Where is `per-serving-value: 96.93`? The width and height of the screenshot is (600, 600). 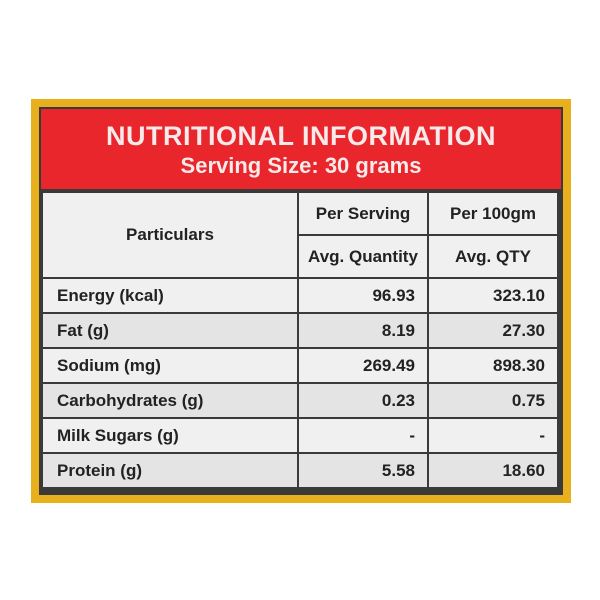 per-serving-value: 96.93 is located at coordinates (363, 295).